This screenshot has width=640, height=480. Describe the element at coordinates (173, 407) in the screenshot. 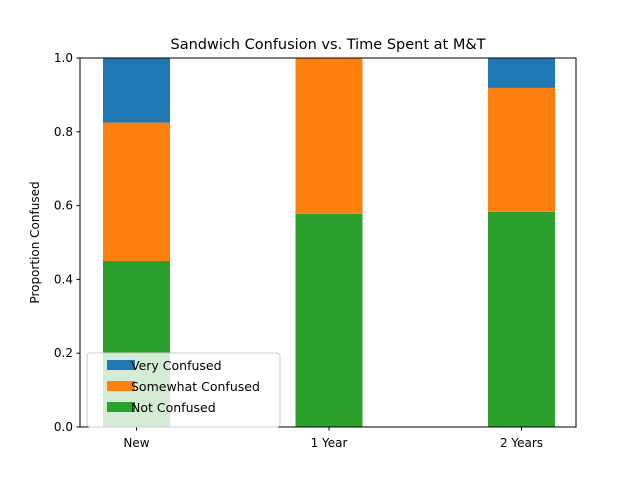

I see `legend-label: Not Confused` at that location.